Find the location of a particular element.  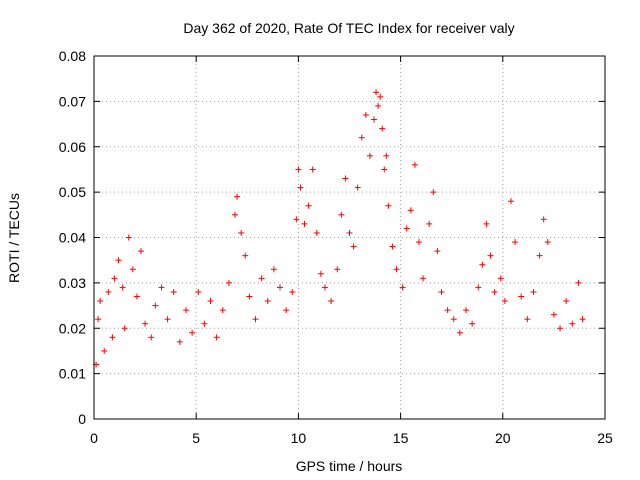

x-tick-label: 25 is located at coordinates (605, 438).